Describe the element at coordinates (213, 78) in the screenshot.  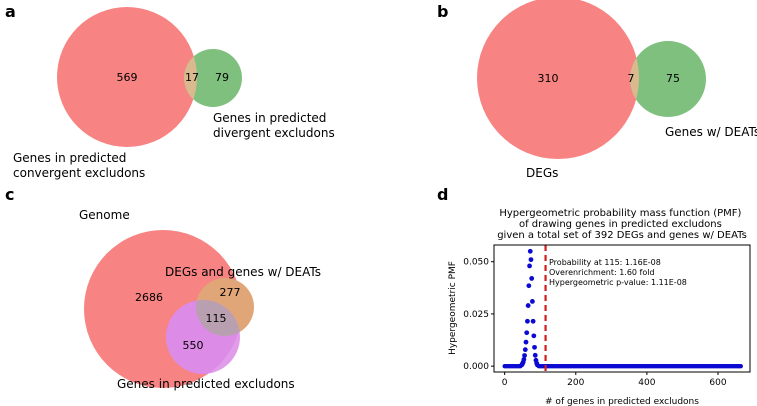
I see `venn-a-right-circle` at that location.